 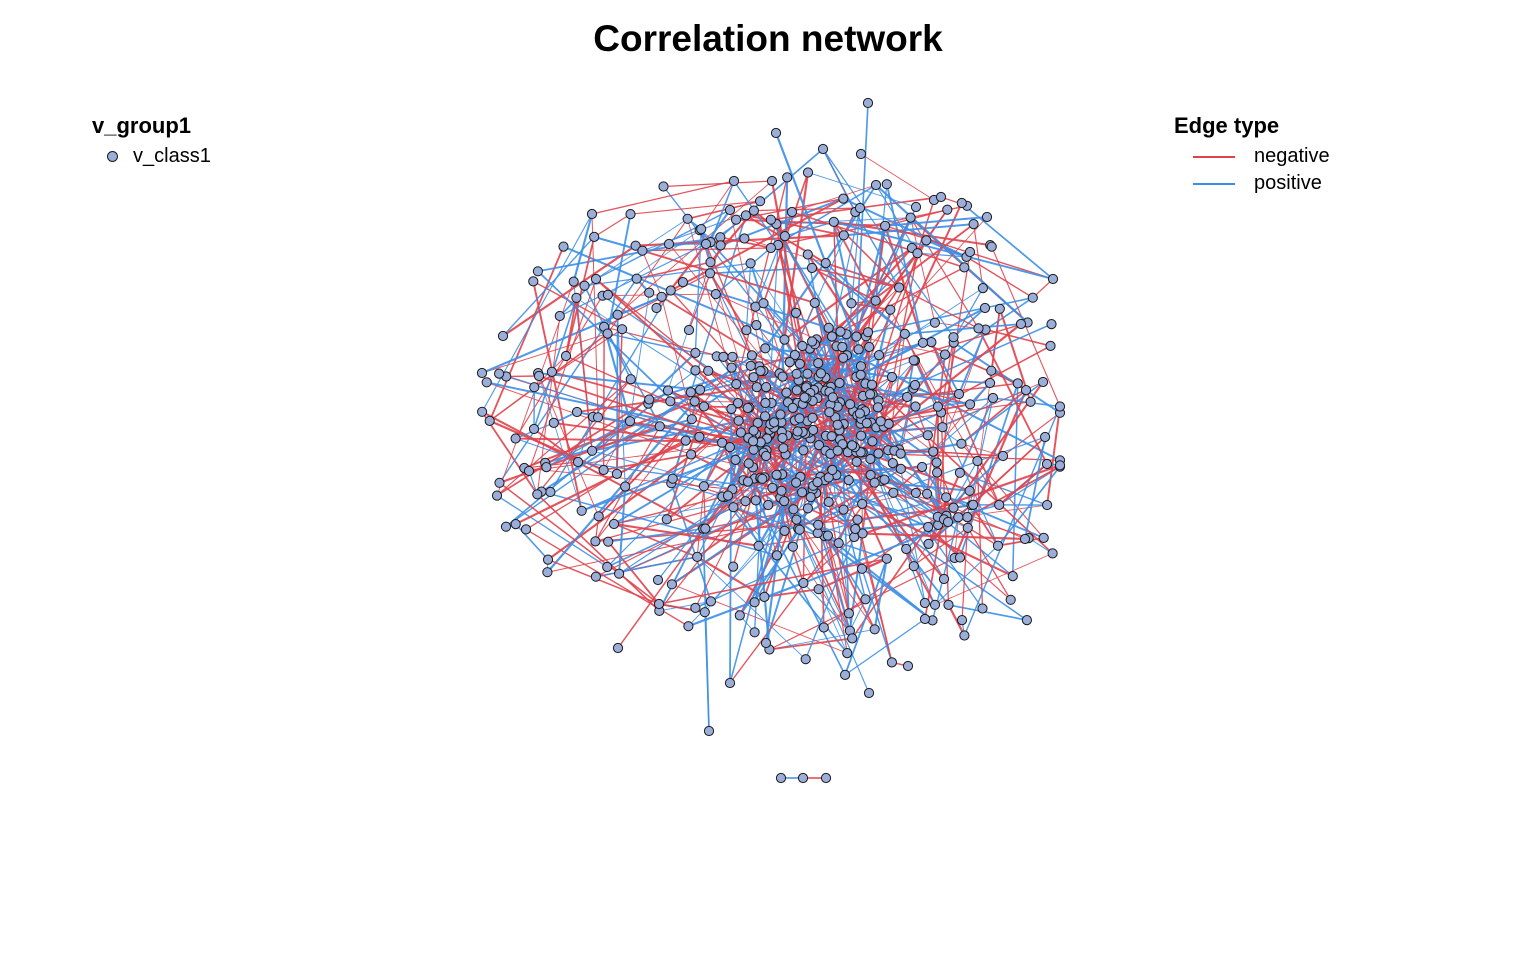 I want to click on node-group-legend: v_group1 v_class1, so click(x=151, y=141).